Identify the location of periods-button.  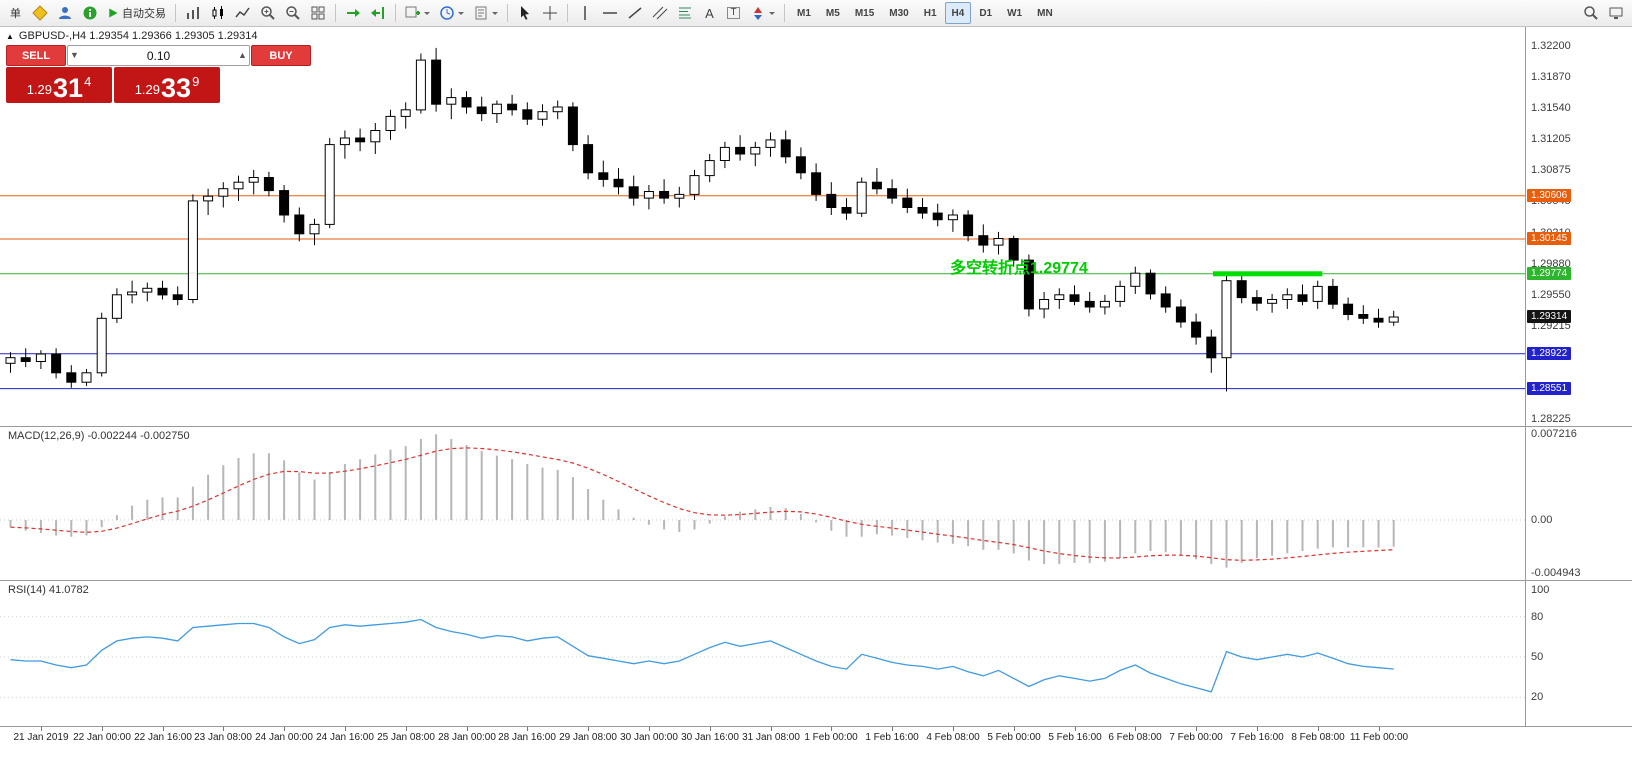
(451, 13).